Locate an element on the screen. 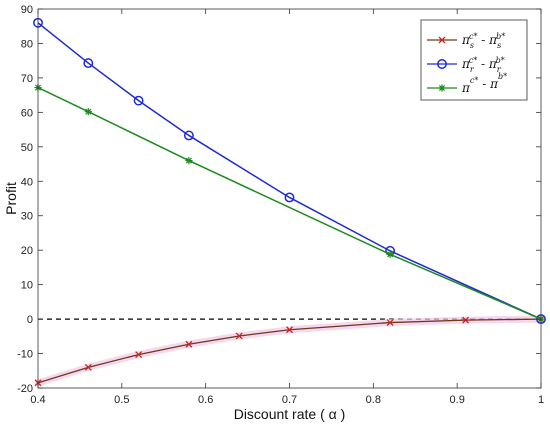 This screenshot has height=428, width=550. x-axis-label: Discount rate ( α ) is located at coordinates (290, 414).